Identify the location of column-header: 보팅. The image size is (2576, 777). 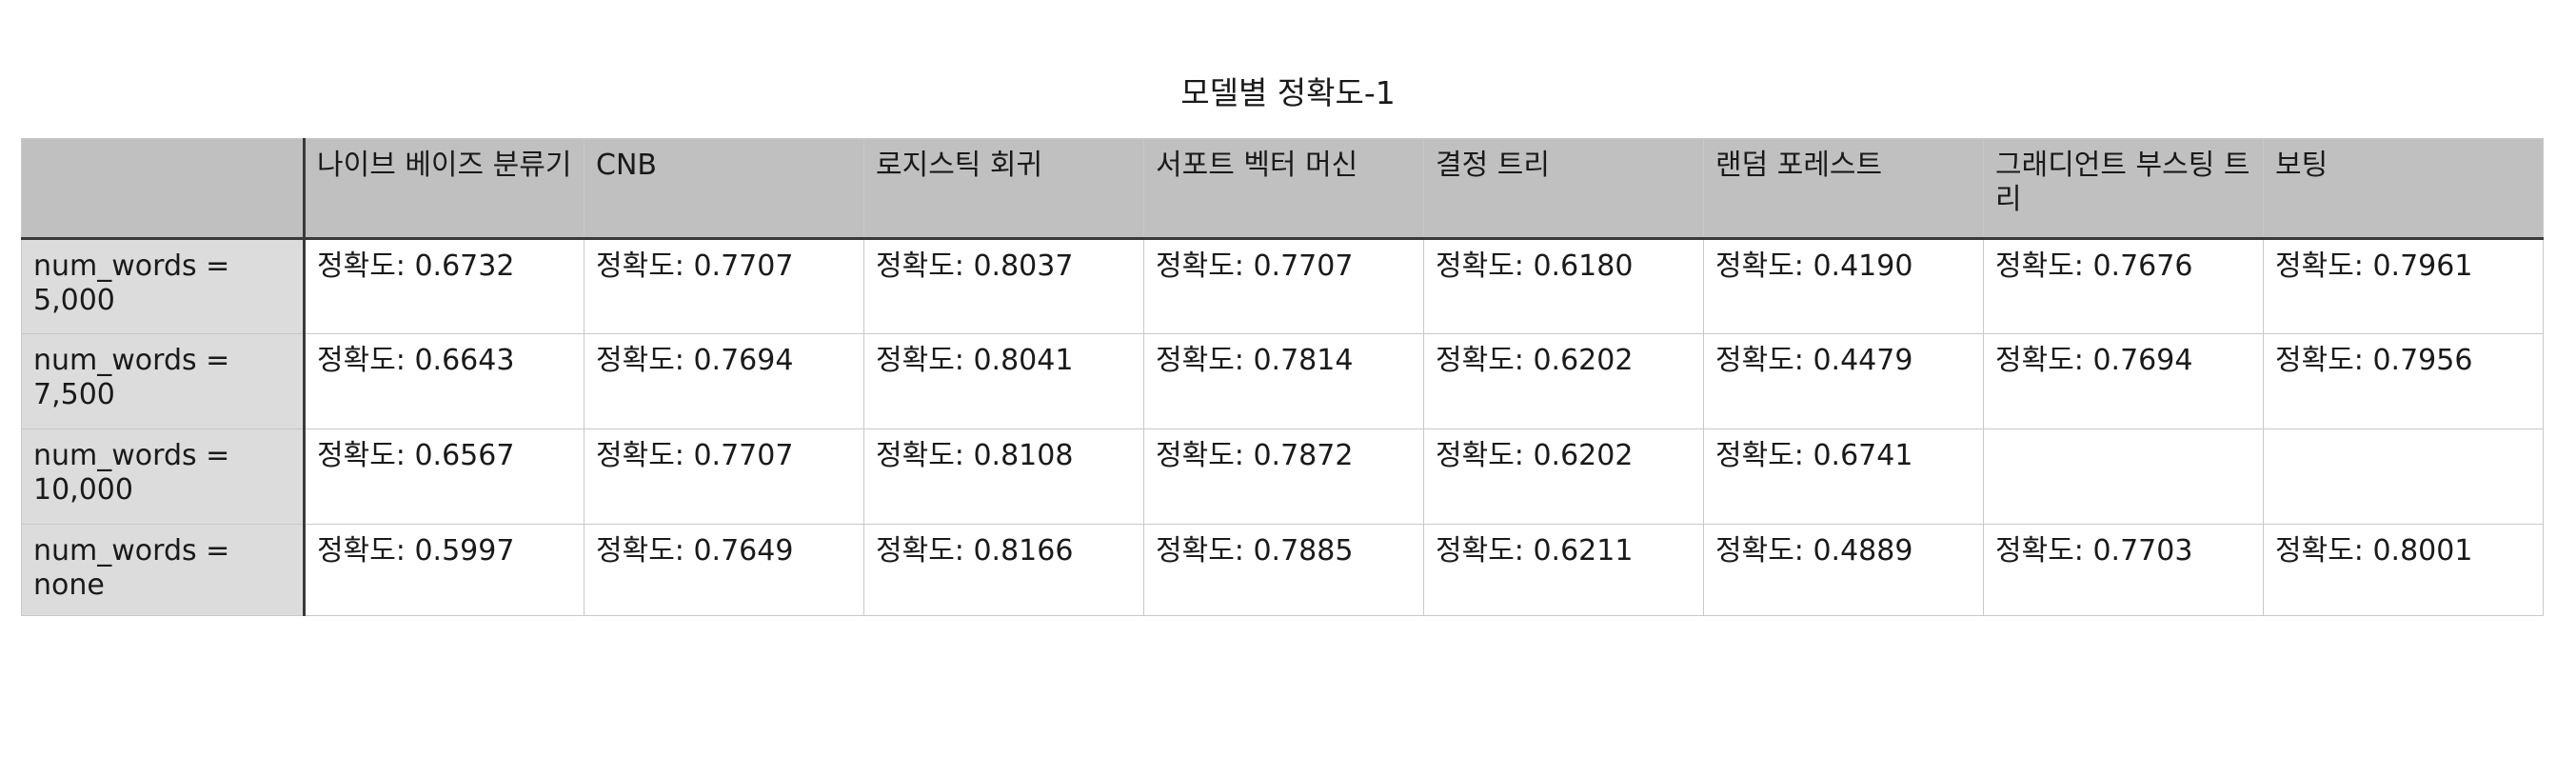
(2403, 189).